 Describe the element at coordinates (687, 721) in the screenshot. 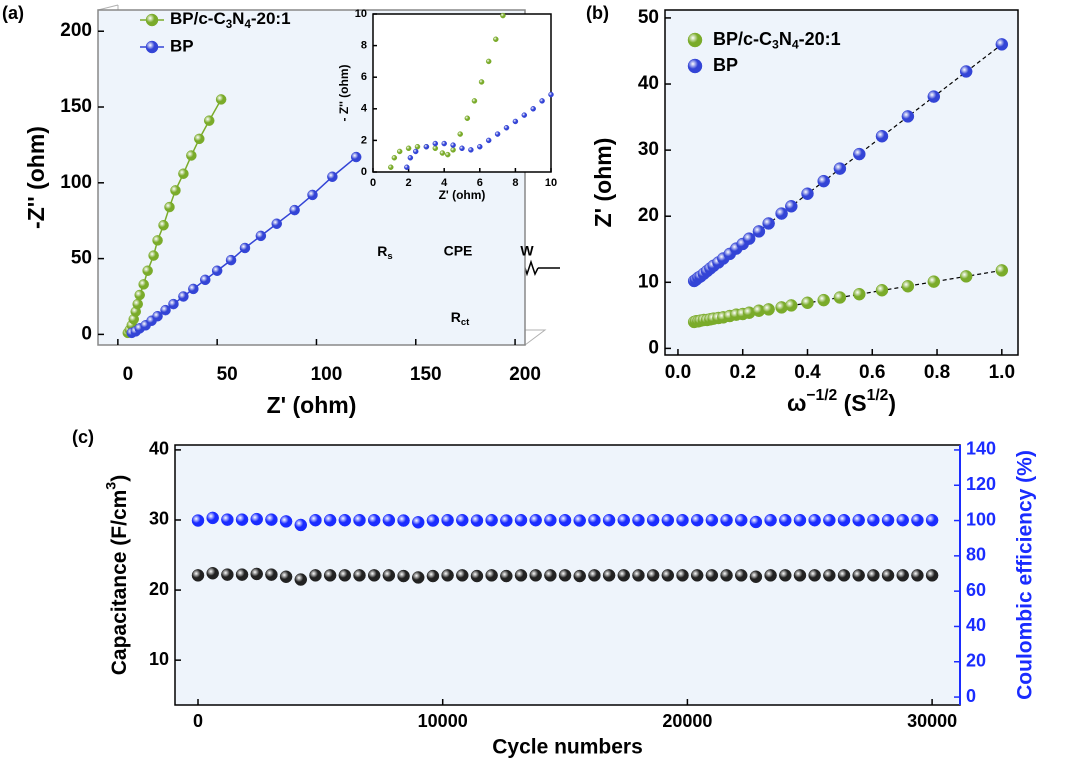

I see `x-tick-label: 20000` at that location.